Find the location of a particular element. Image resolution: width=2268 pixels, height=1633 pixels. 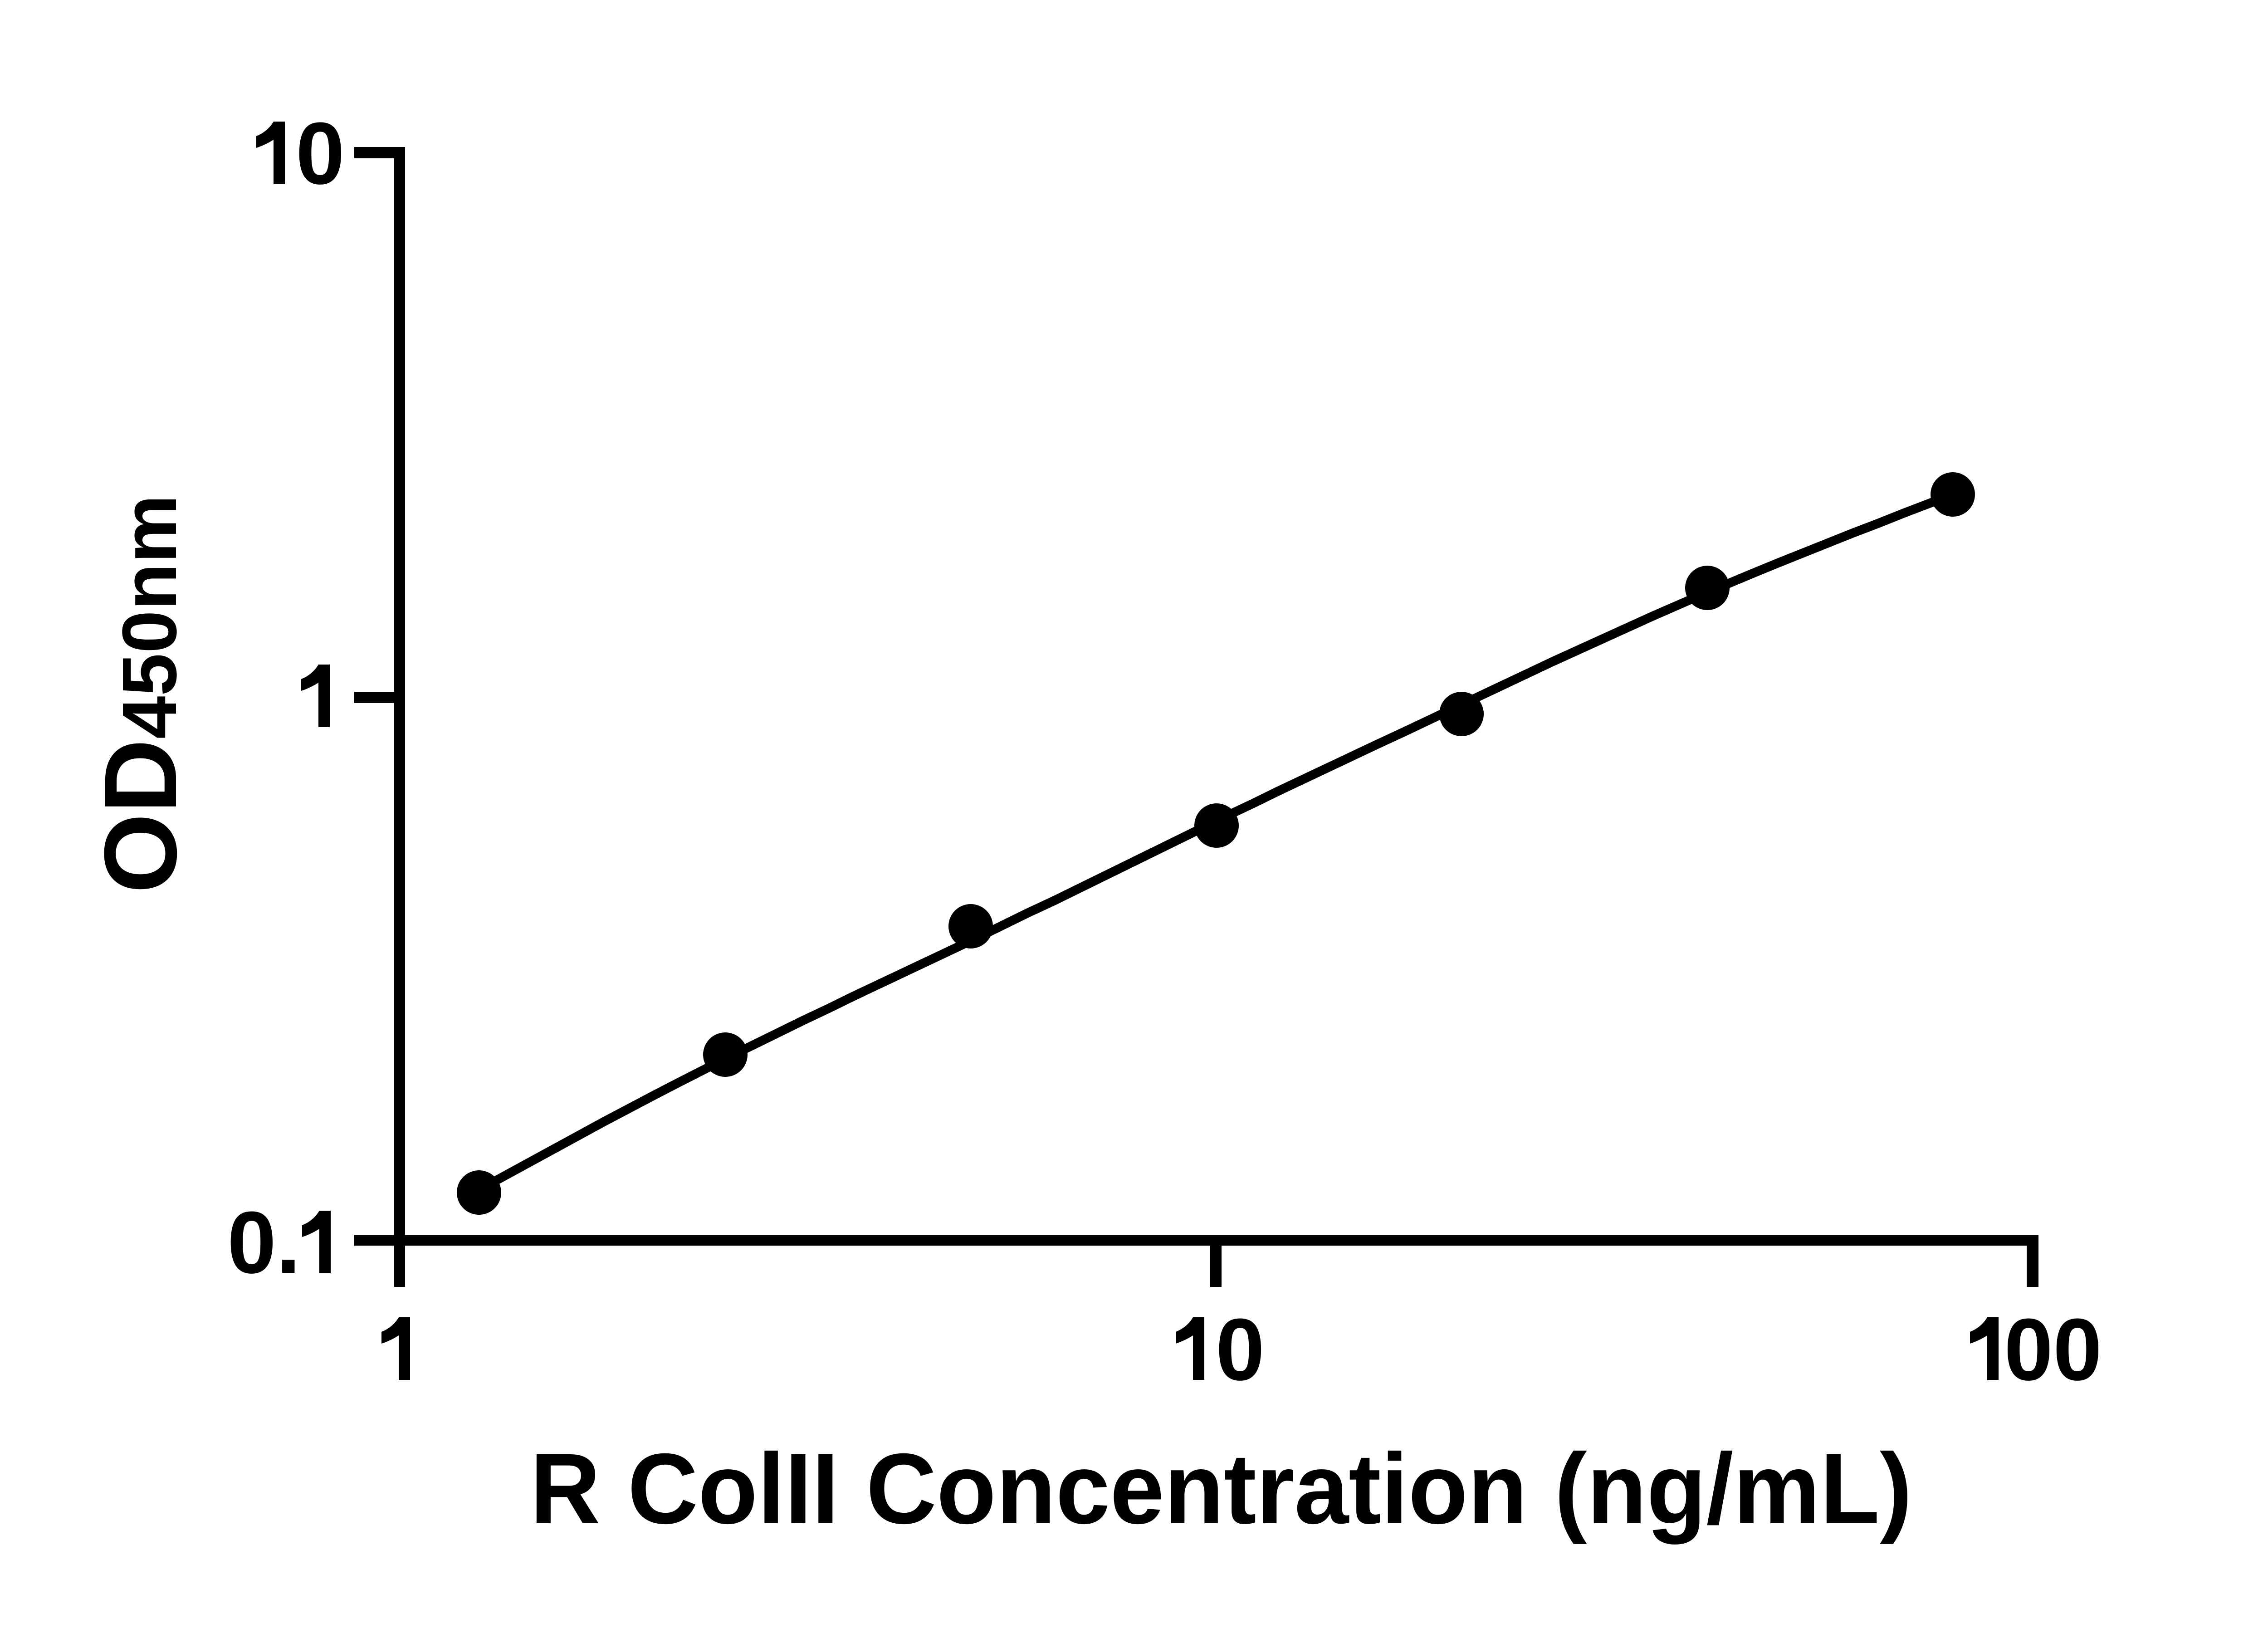

svg-text: R ColII Concentration (ng/mL) is located at coordinates (1221, 1489).